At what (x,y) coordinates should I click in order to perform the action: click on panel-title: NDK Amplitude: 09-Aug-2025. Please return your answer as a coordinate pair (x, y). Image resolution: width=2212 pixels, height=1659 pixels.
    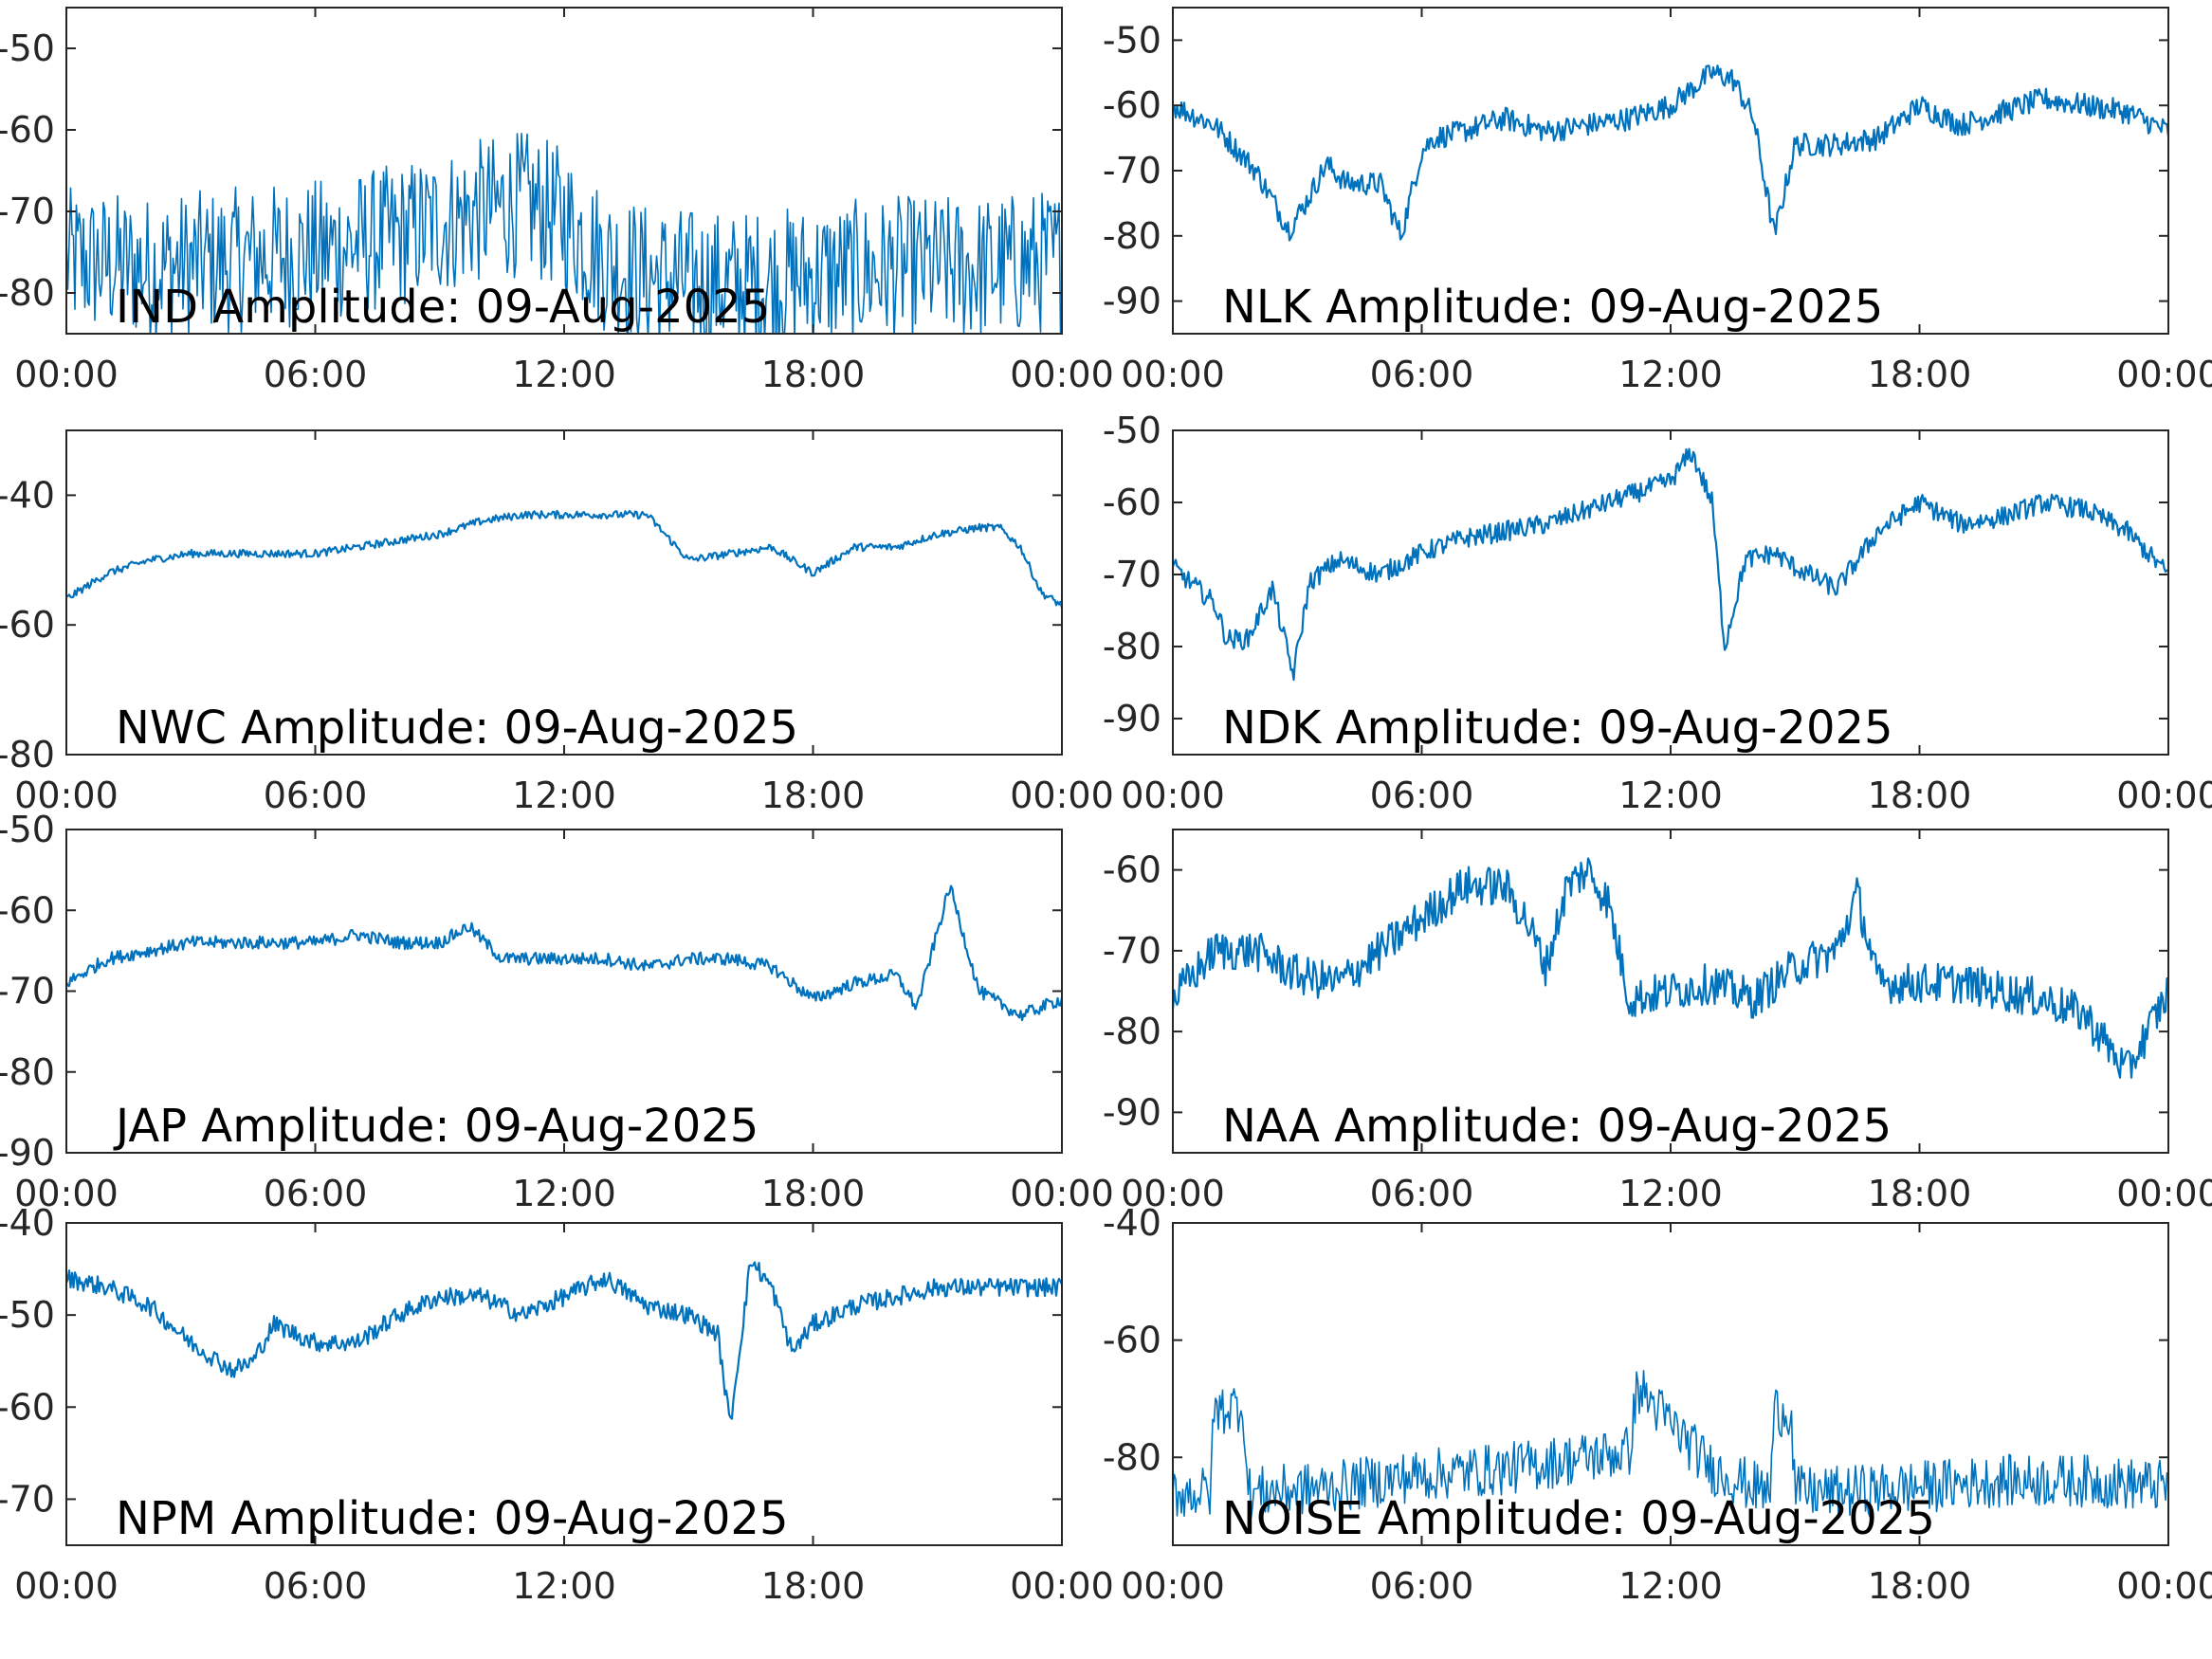
    Looking at the image, I should click on (1557, 728).